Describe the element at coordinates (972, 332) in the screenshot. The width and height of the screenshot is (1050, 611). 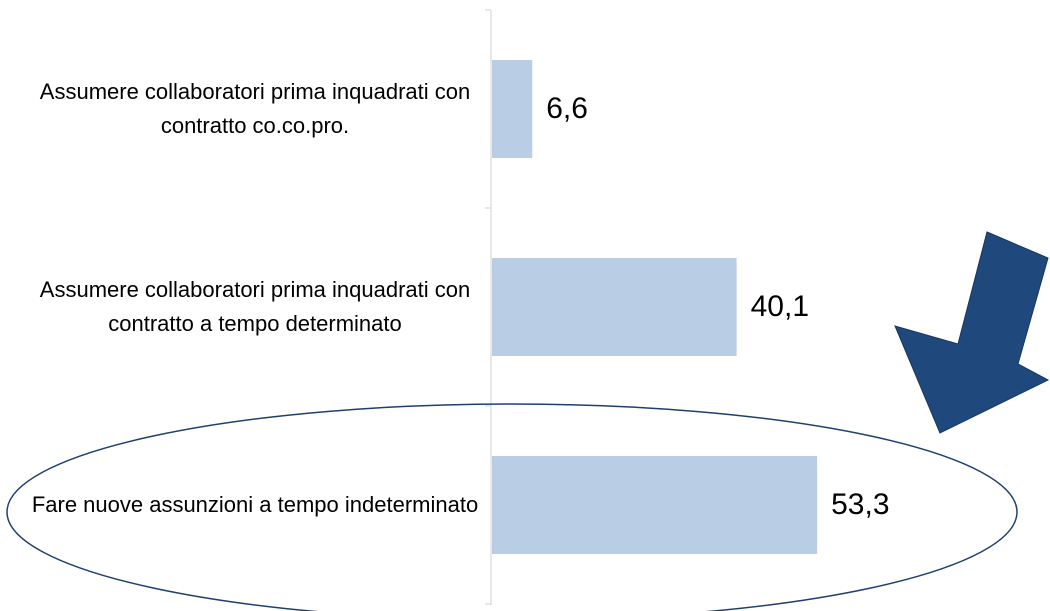
I see `highlight-arrow` at that location.